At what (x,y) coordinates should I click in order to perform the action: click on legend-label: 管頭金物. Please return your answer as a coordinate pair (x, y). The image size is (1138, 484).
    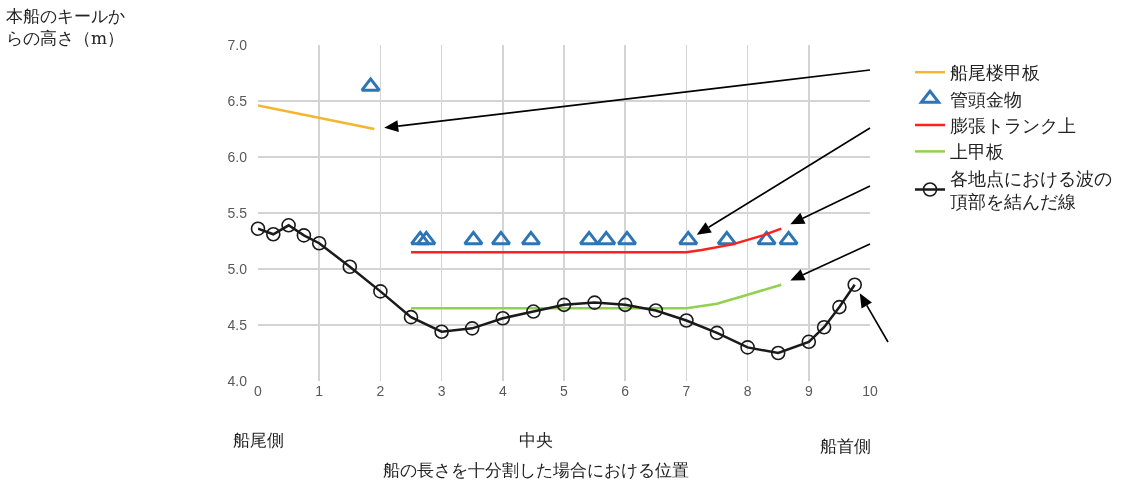
    Looking at the image, I should click on (986, 99).